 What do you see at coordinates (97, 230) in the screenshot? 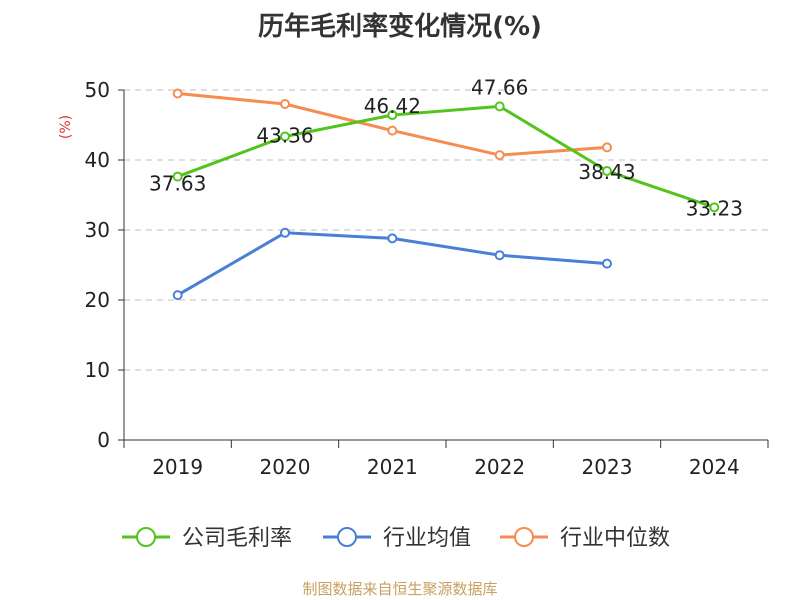
I see `y-tick-label: 30` at bounding box center [97, 230].